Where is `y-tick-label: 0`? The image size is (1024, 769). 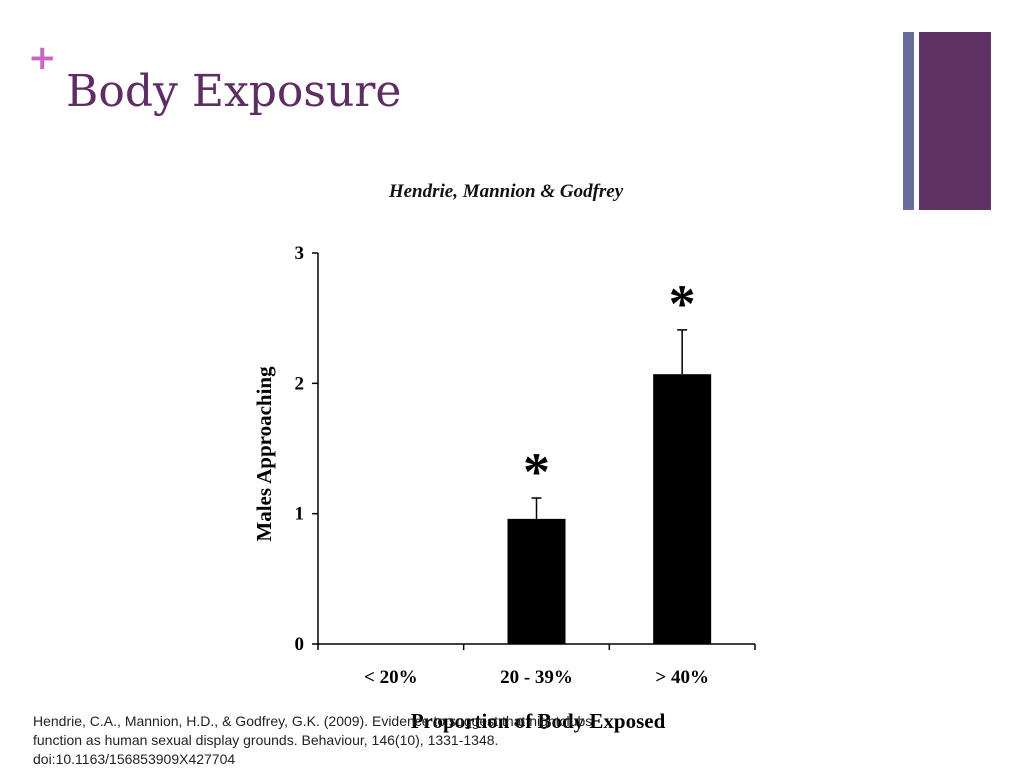 y-tick-label: 0 is located at coordinates (300, 644).